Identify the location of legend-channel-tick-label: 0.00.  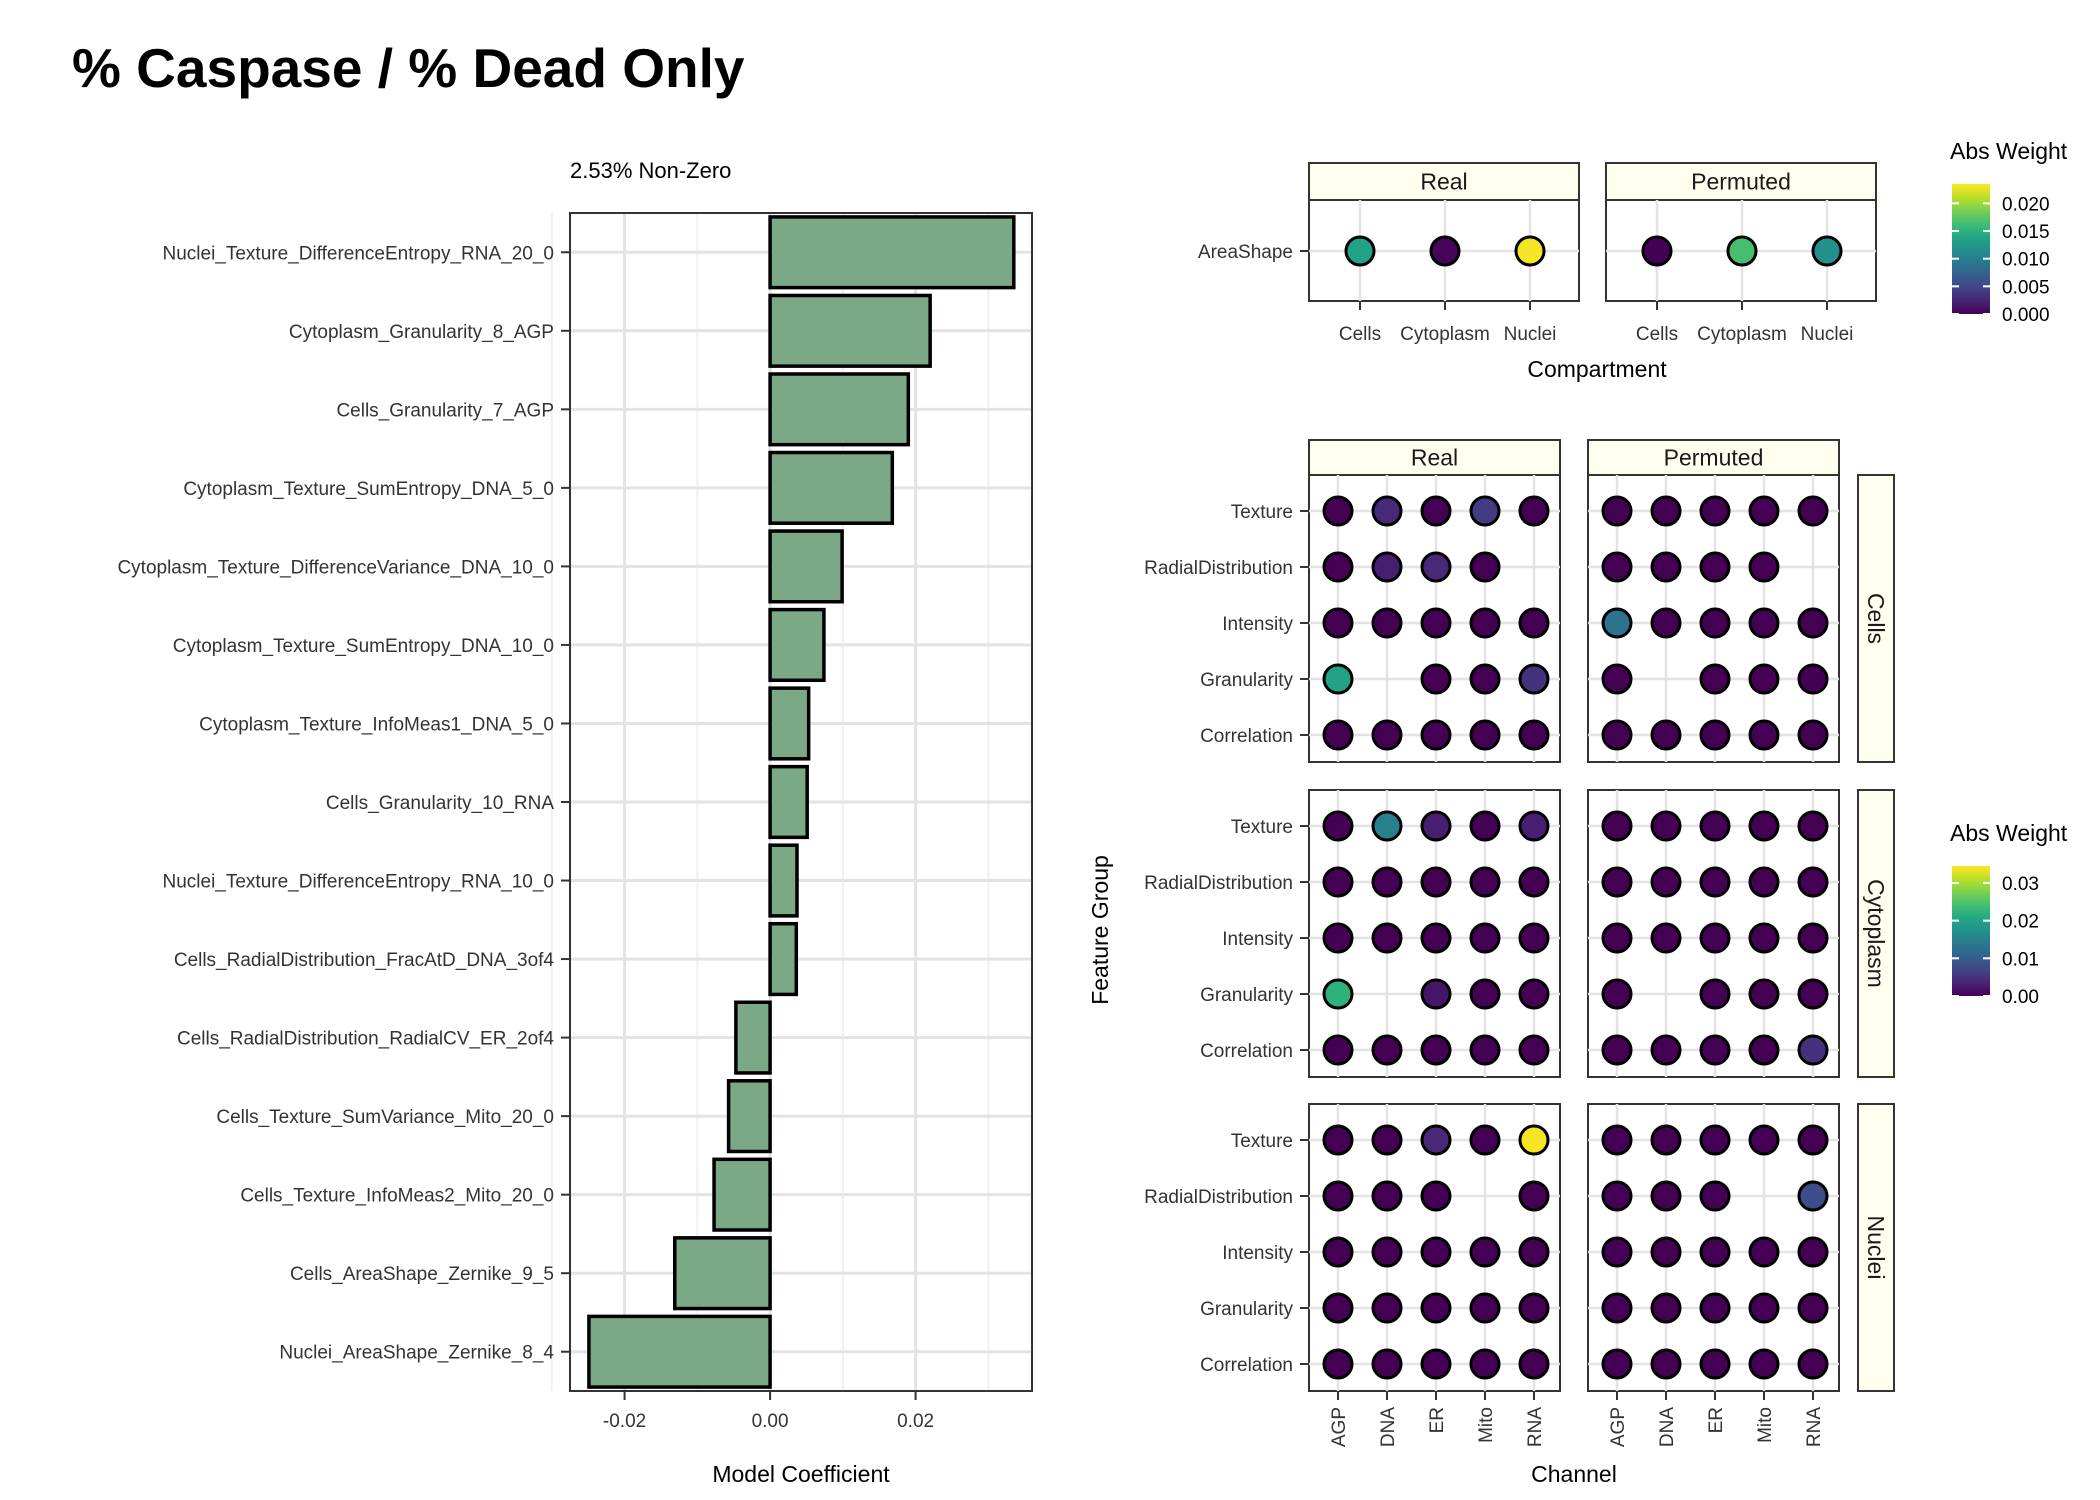
(2020, 997).